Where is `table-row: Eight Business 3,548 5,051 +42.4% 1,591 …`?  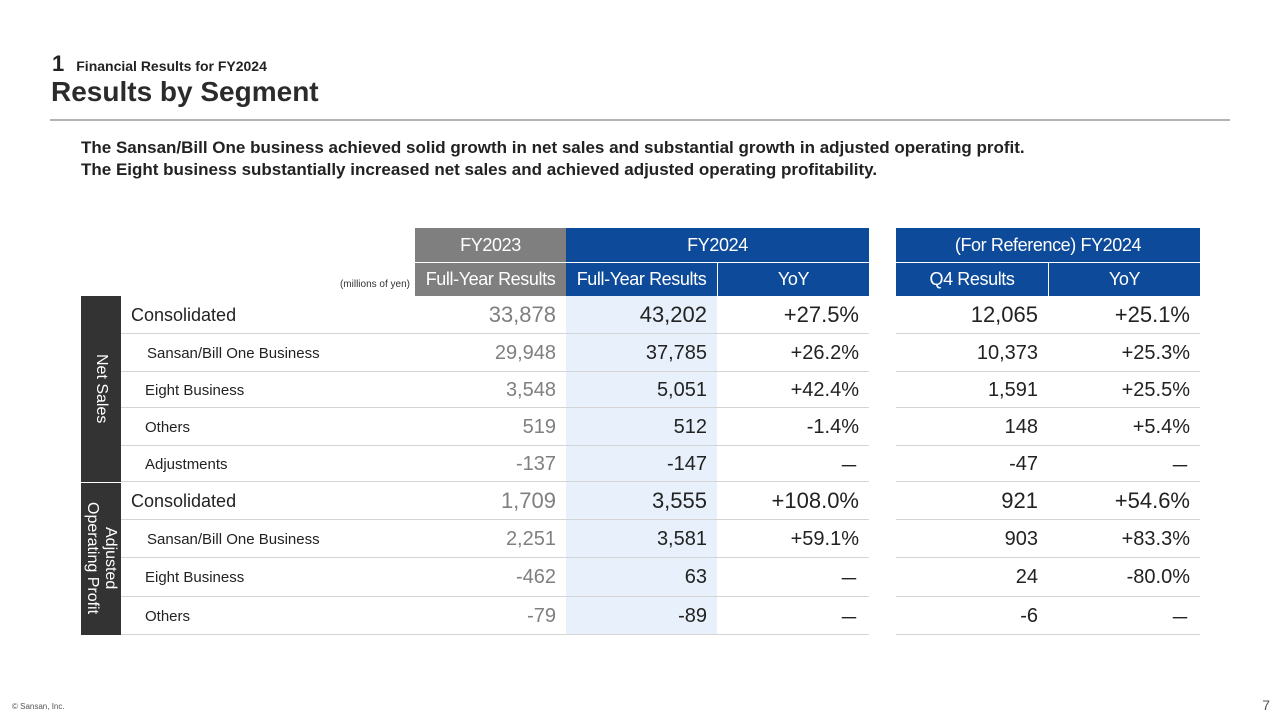 table-row: Eight Business 3,548 5,051 +42.4% 1,591 … is located at coordinates (660, 390).